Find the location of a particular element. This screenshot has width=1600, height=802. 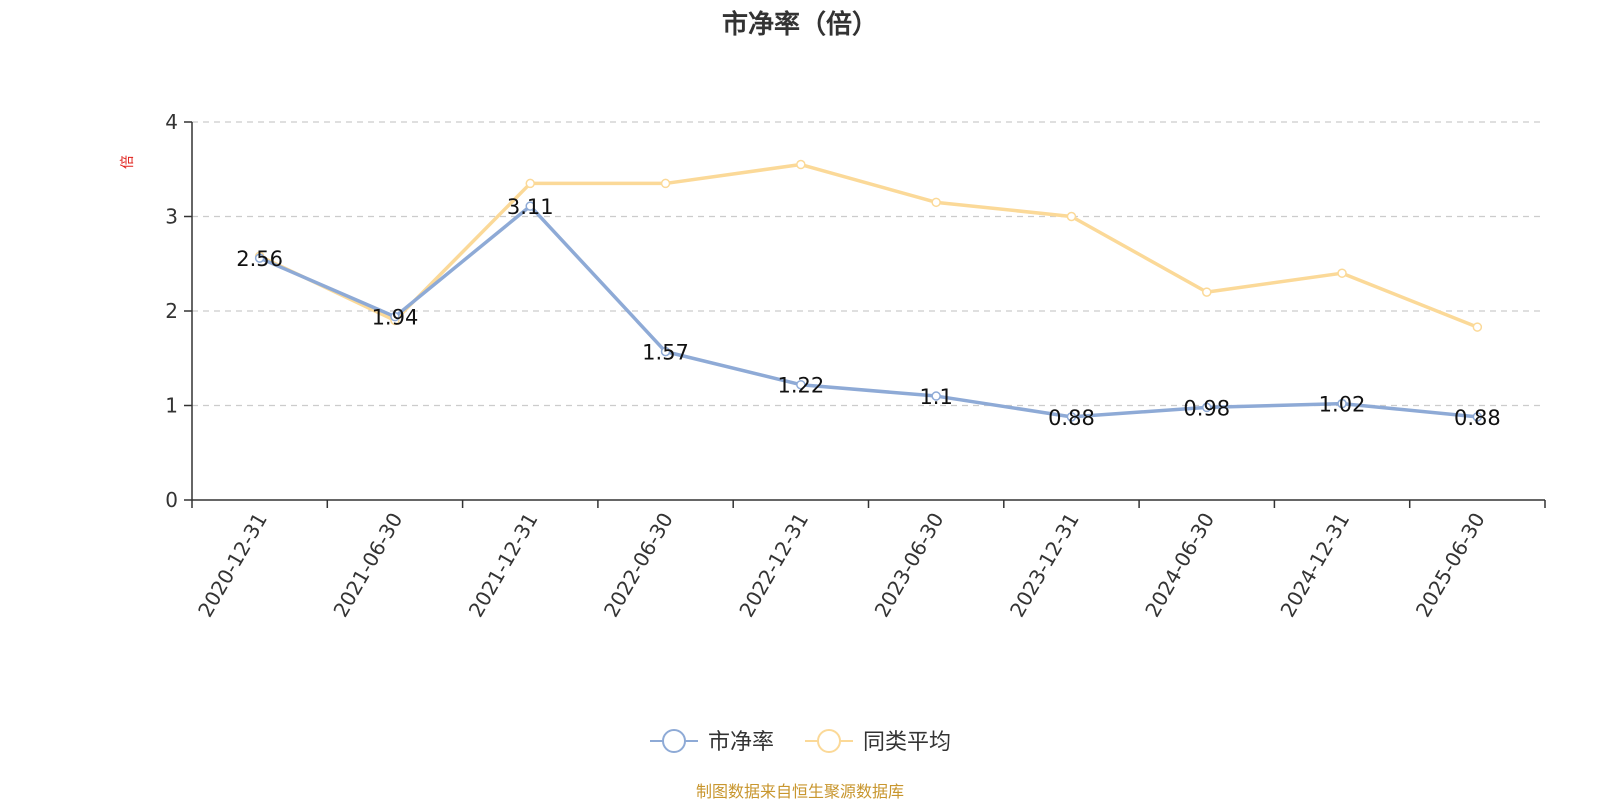

source-note: 制图数据来自恒生聚源数据库 is located at coordinates (799, 791).